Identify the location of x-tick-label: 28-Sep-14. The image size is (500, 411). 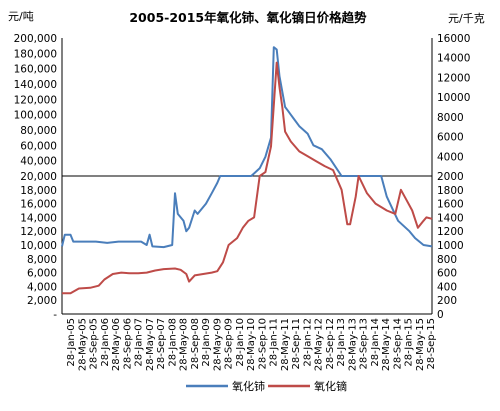
(397, 344).